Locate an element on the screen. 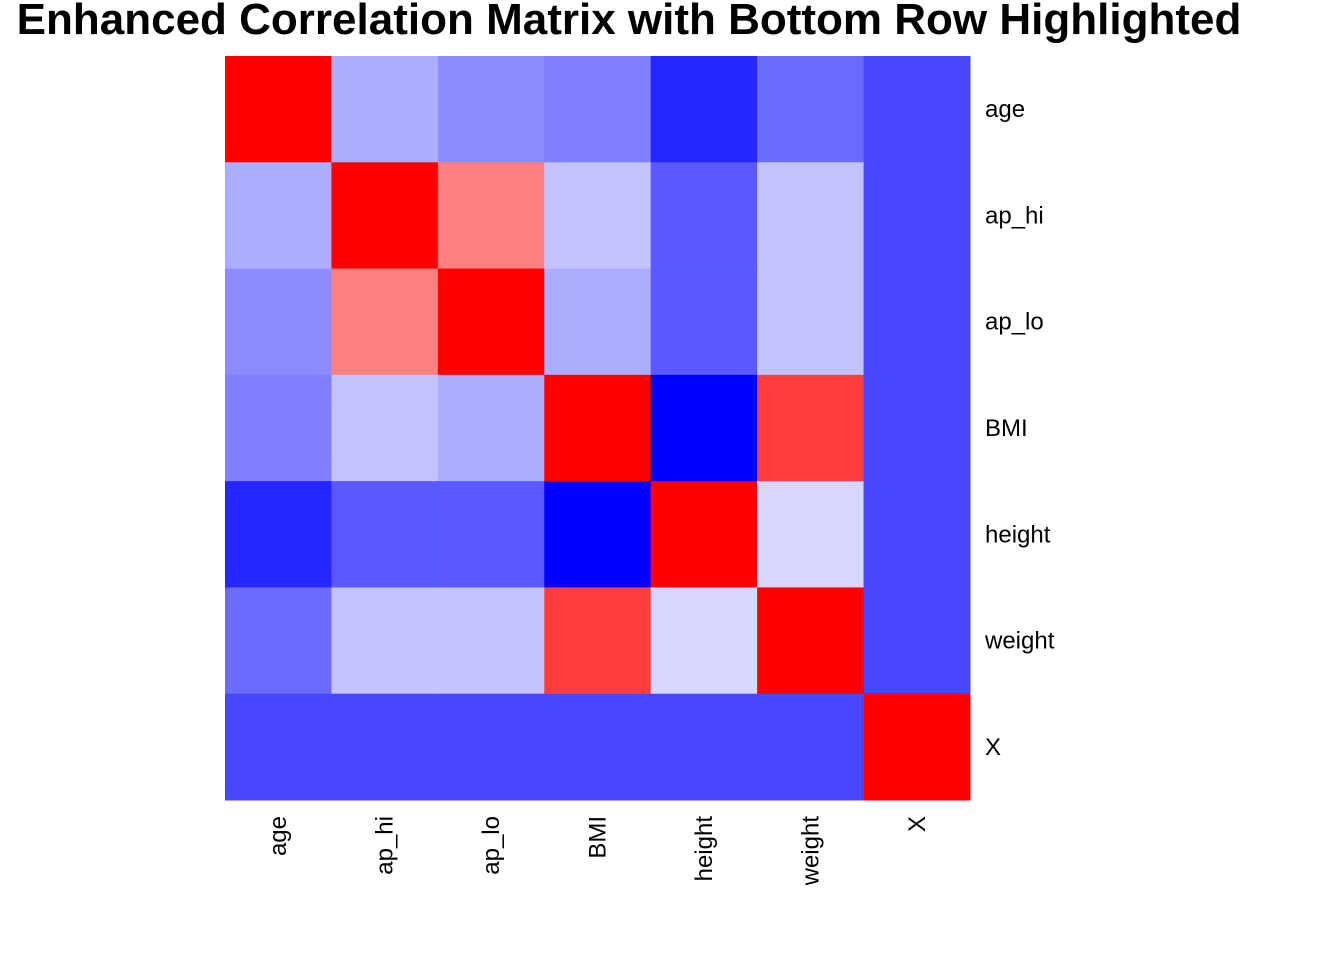  heatmap-cell-ap_hi-ap_lo is located at coordinates (491, 216).